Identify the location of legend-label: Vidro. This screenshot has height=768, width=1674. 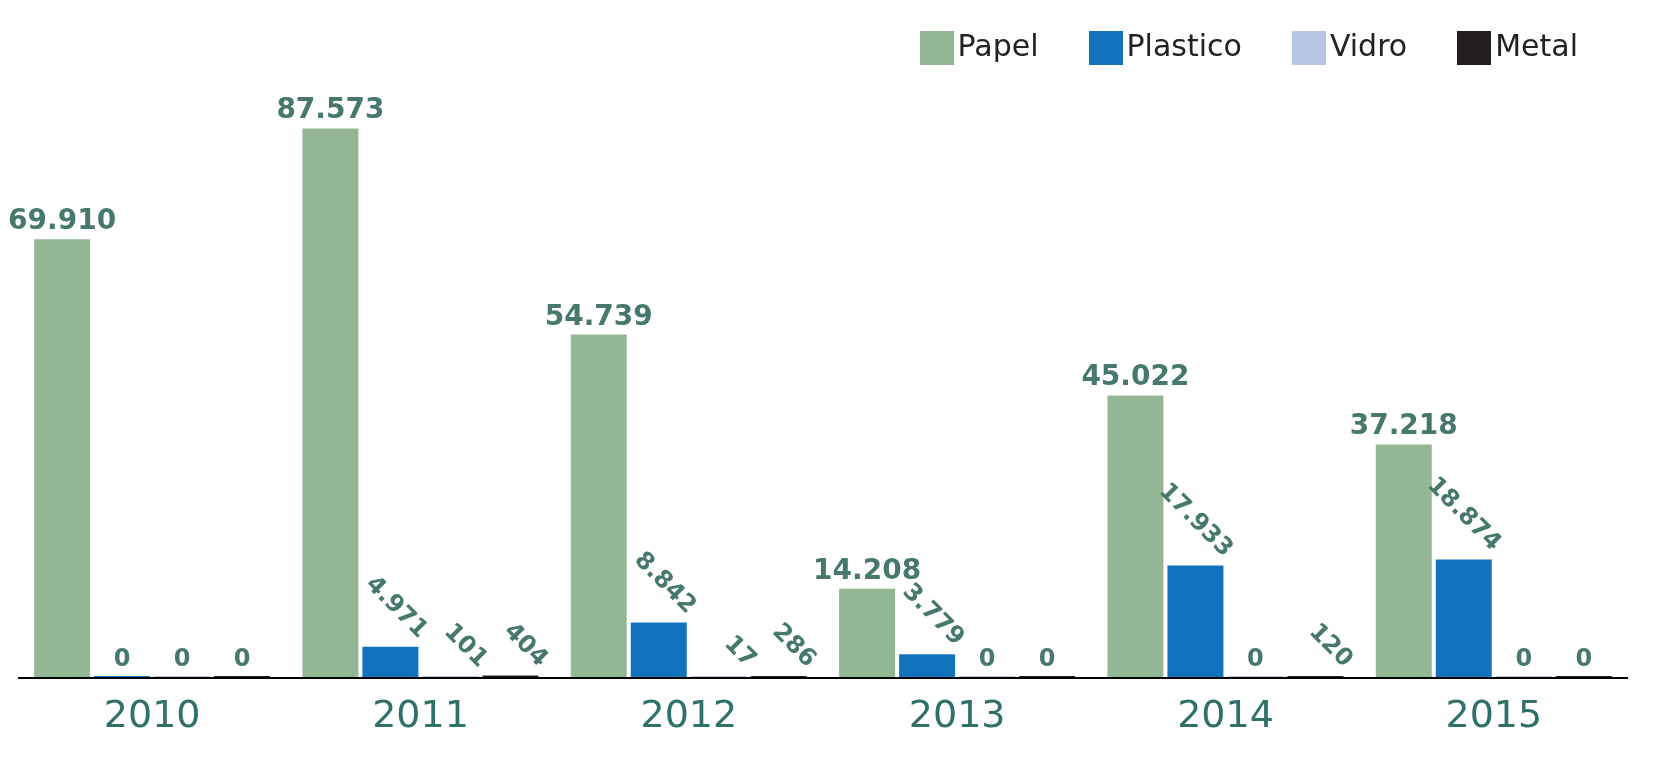
(1368, 45).